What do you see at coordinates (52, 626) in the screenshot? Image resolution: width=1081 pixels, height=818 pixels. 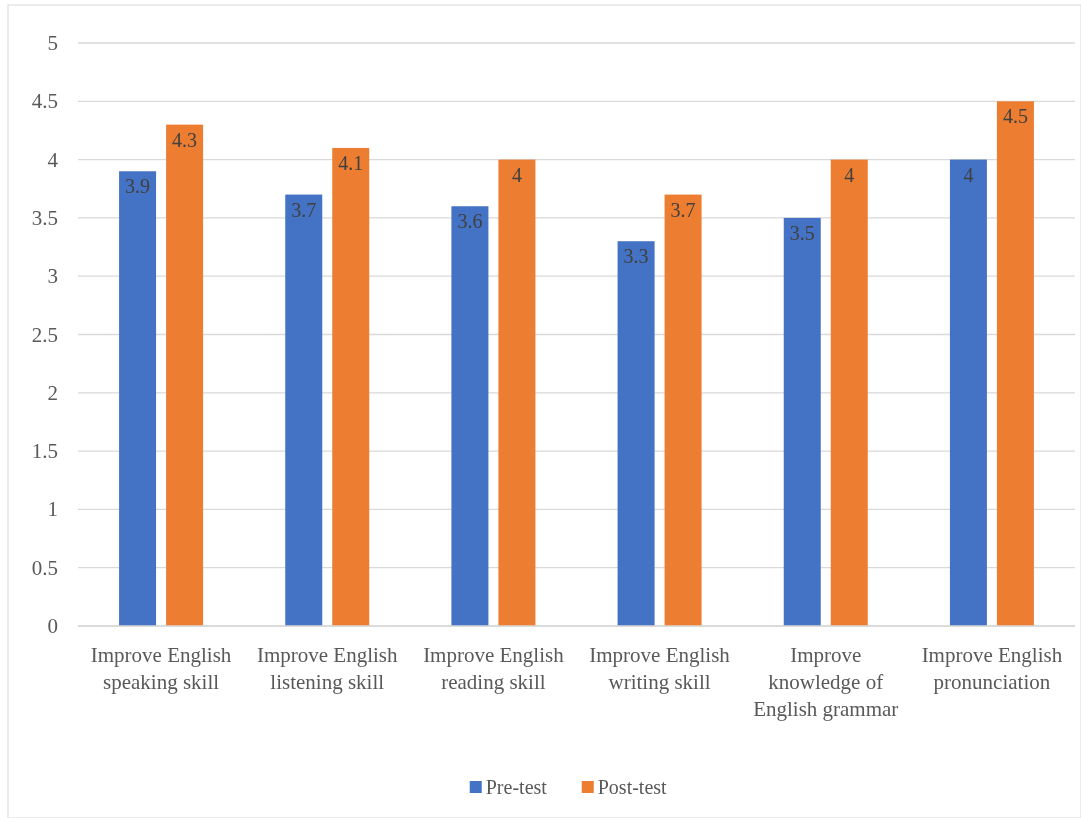 I see `y-tick-label: 0` at bounding box center [52, 626].